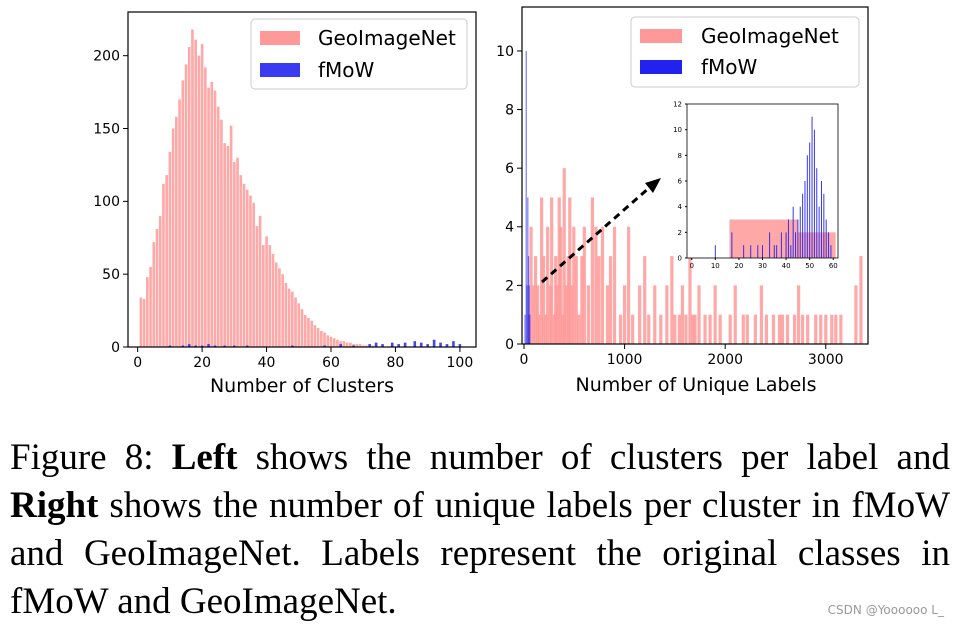 Image resolution: width=956 pixels, height=627 pixels. Describe the element at coordinates (106, 129) in the screenshot. I see `left-y-tick-label: 150` at that location.